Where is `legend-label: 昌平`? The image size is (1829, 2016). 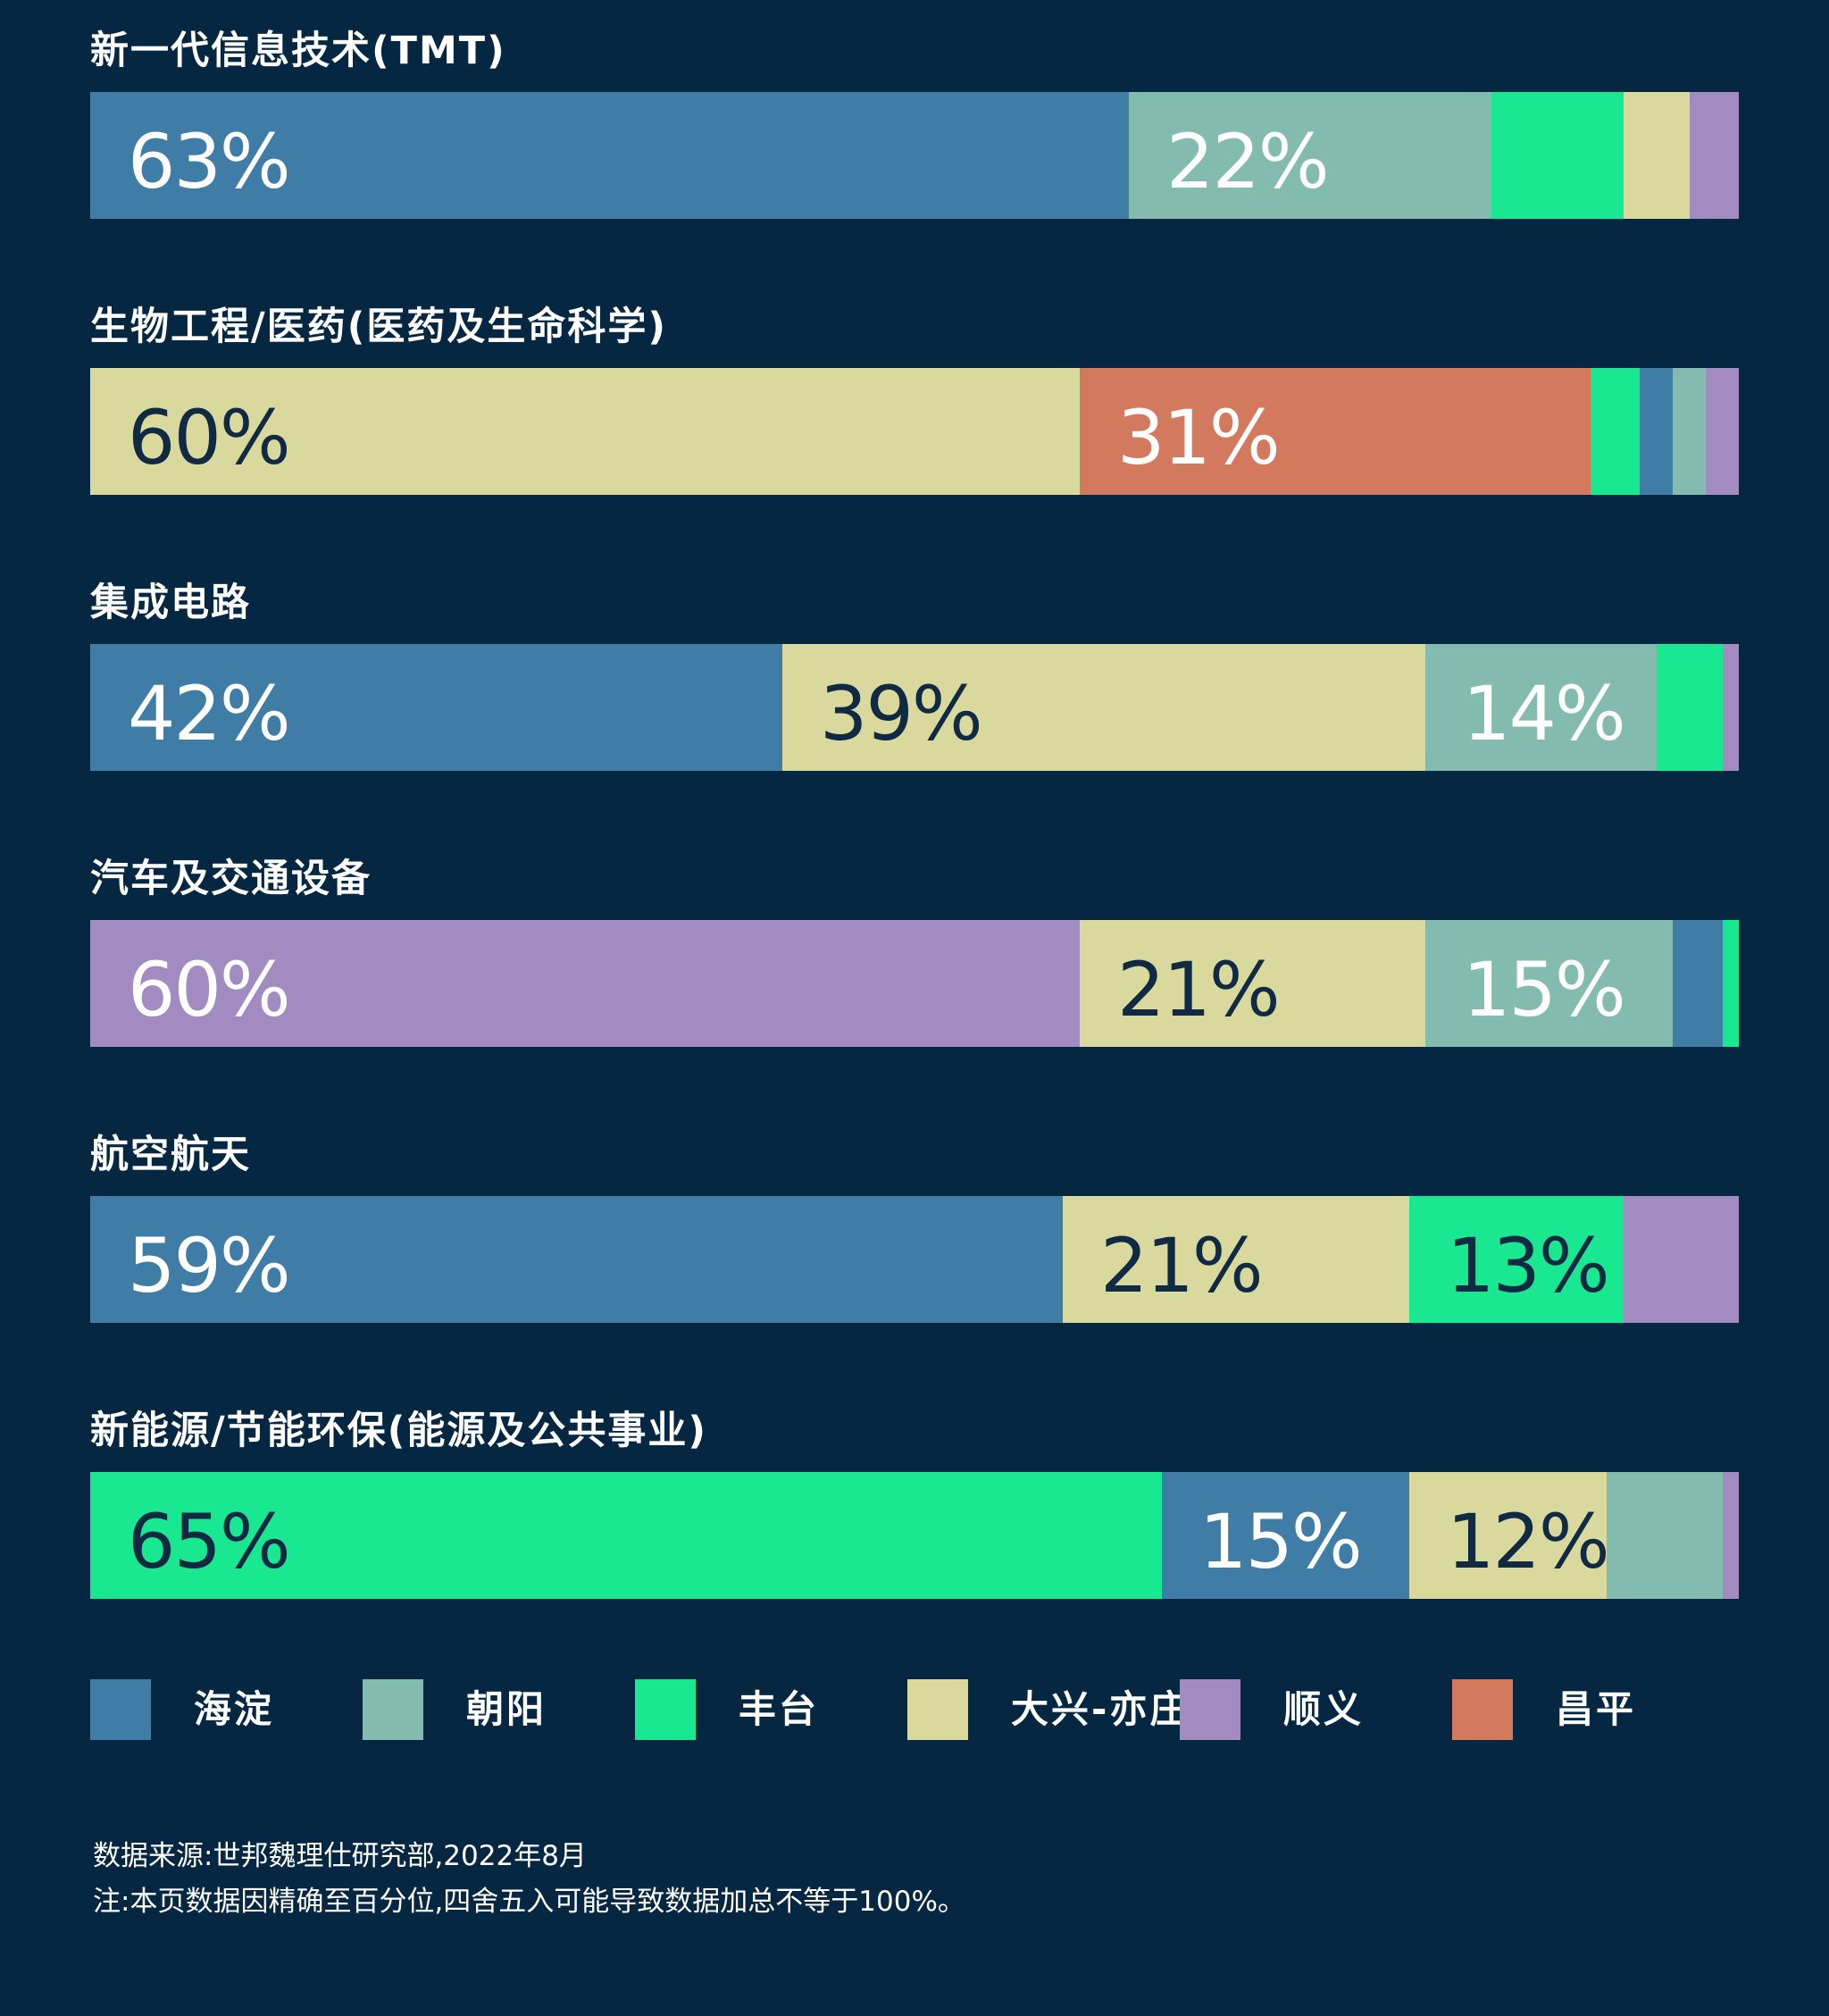
legend-label: 昌平 is located at coordinates (1596, 1709).